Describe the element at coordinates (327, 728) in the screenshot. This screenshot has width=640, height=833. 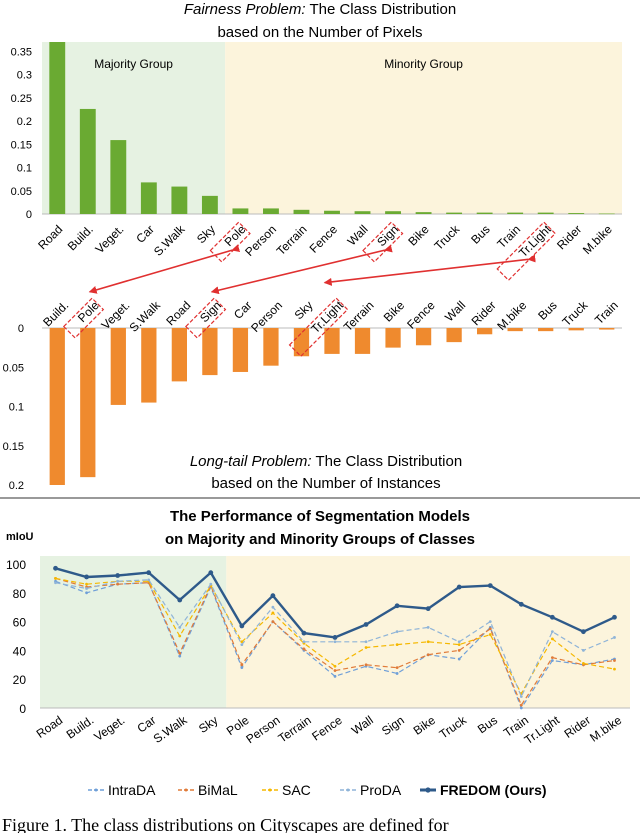
I see `perf-x-label-fence: Fence` at that location.